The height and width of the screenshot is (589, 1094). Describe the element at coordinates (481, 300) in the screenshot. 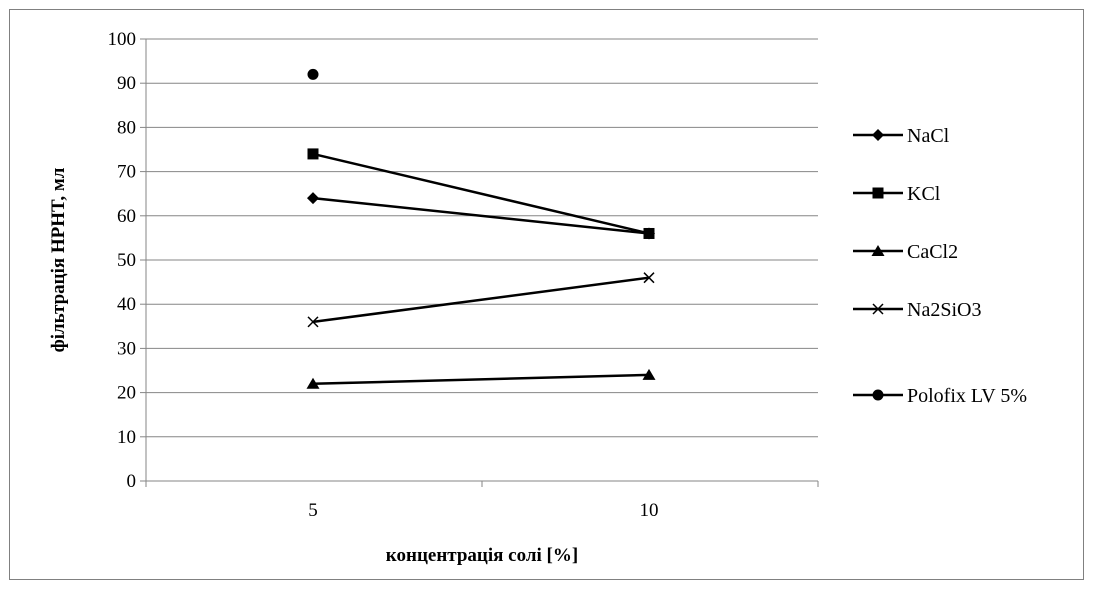

I see `series-line-cross` at that location.